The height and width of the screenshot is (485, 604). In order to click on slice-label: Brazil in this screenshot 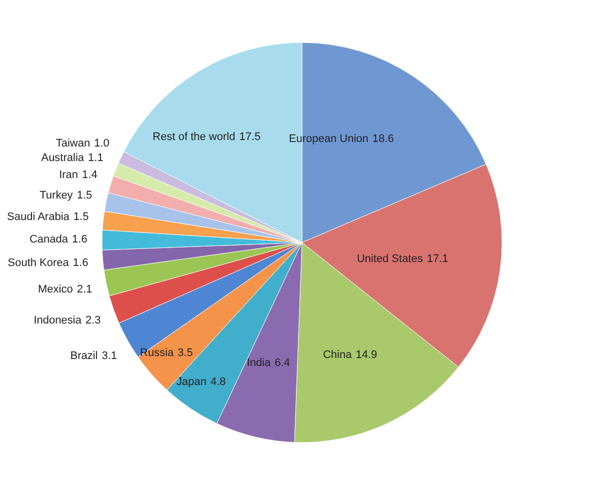, I will do `click(84, 356)`.